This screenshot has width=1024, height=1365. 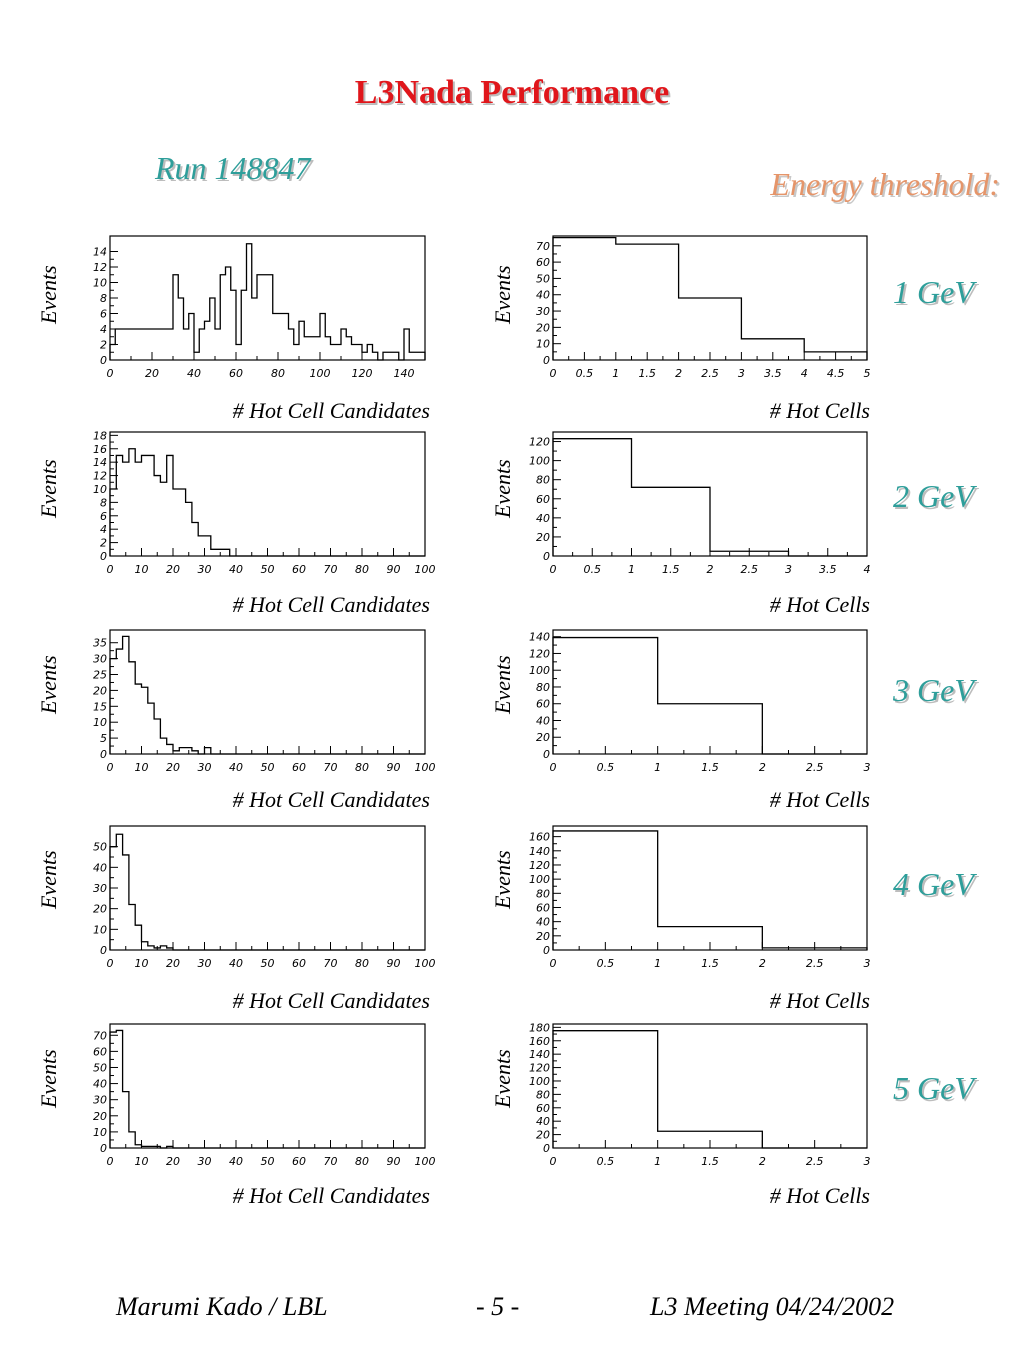 What do you see at coordinates (867, 569) in the screenshot?
I see `x-tick-label: 4` at bounding box center [867, 569].